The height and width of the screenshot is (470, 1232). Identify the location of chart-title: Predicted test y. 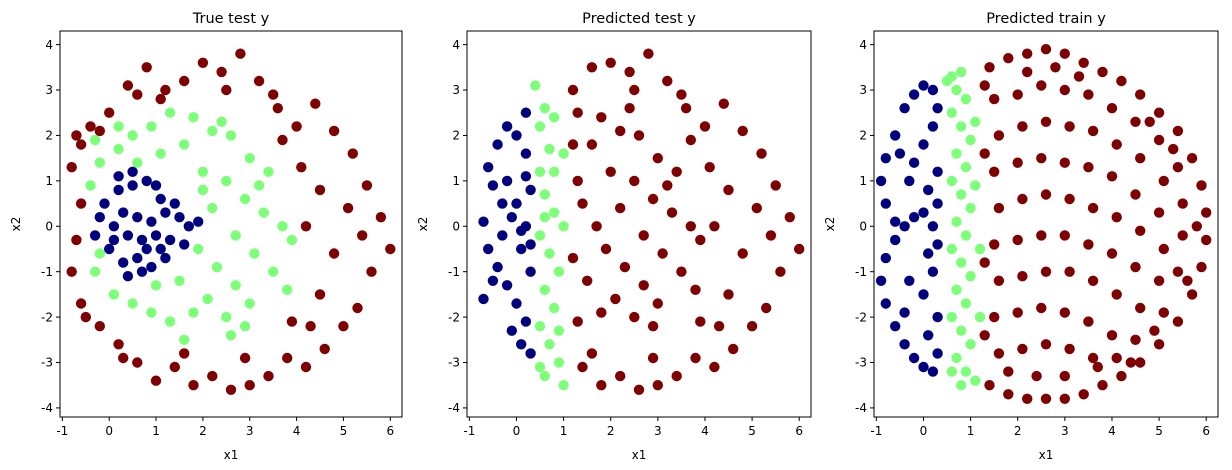
(639, 19).